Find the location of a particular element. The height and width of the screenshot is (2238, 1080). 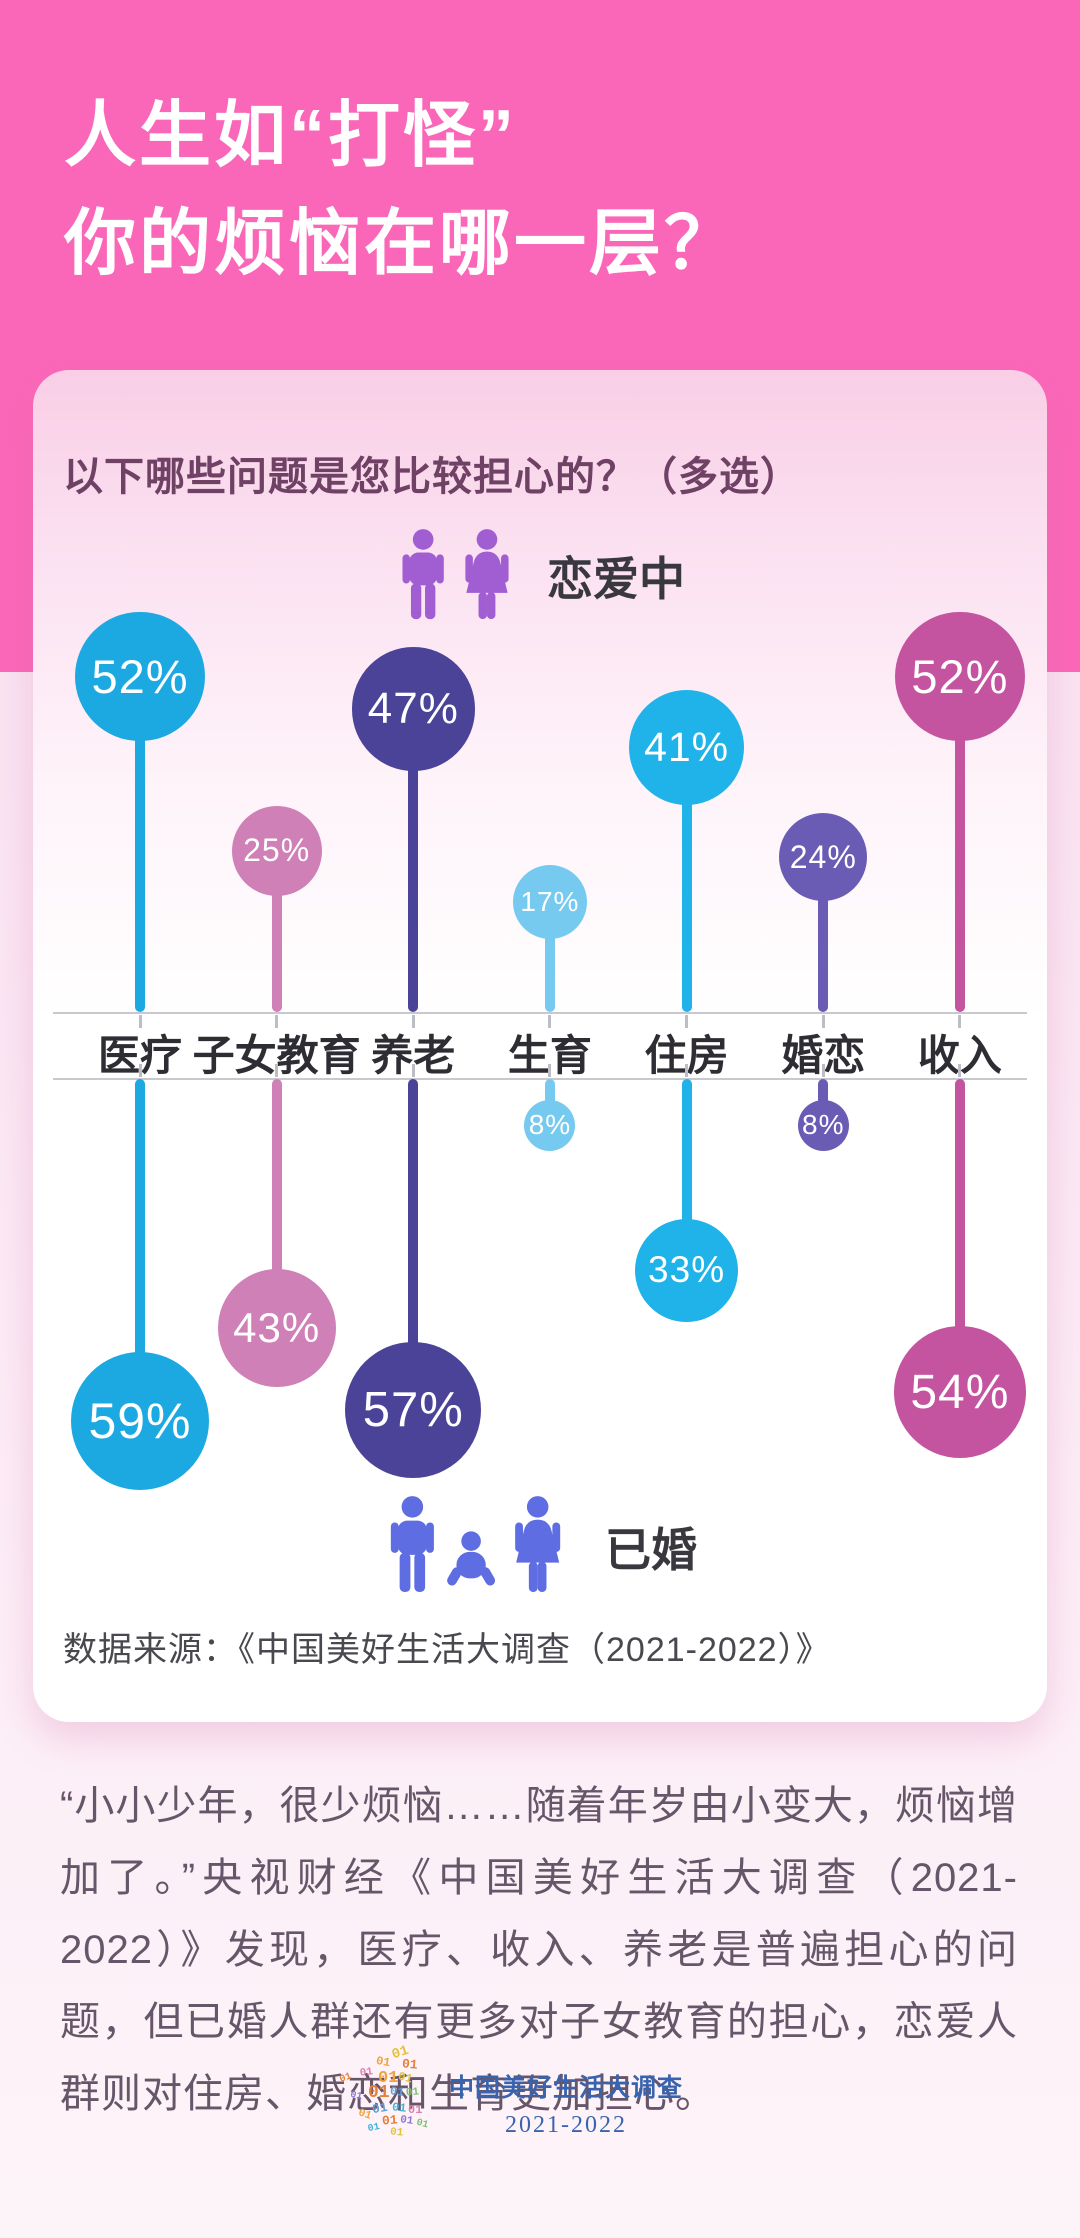

value-bubble: 25% is located at coordinates (276, 850).